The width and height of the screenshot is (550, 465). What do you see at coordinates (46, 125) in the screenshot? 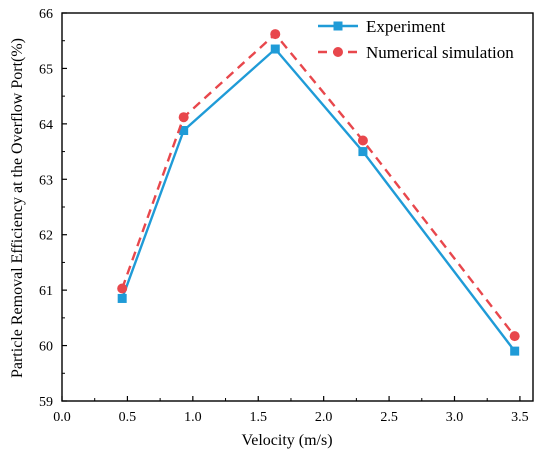
I see `y-tick-label: 64` at bounding box center [46, 125].